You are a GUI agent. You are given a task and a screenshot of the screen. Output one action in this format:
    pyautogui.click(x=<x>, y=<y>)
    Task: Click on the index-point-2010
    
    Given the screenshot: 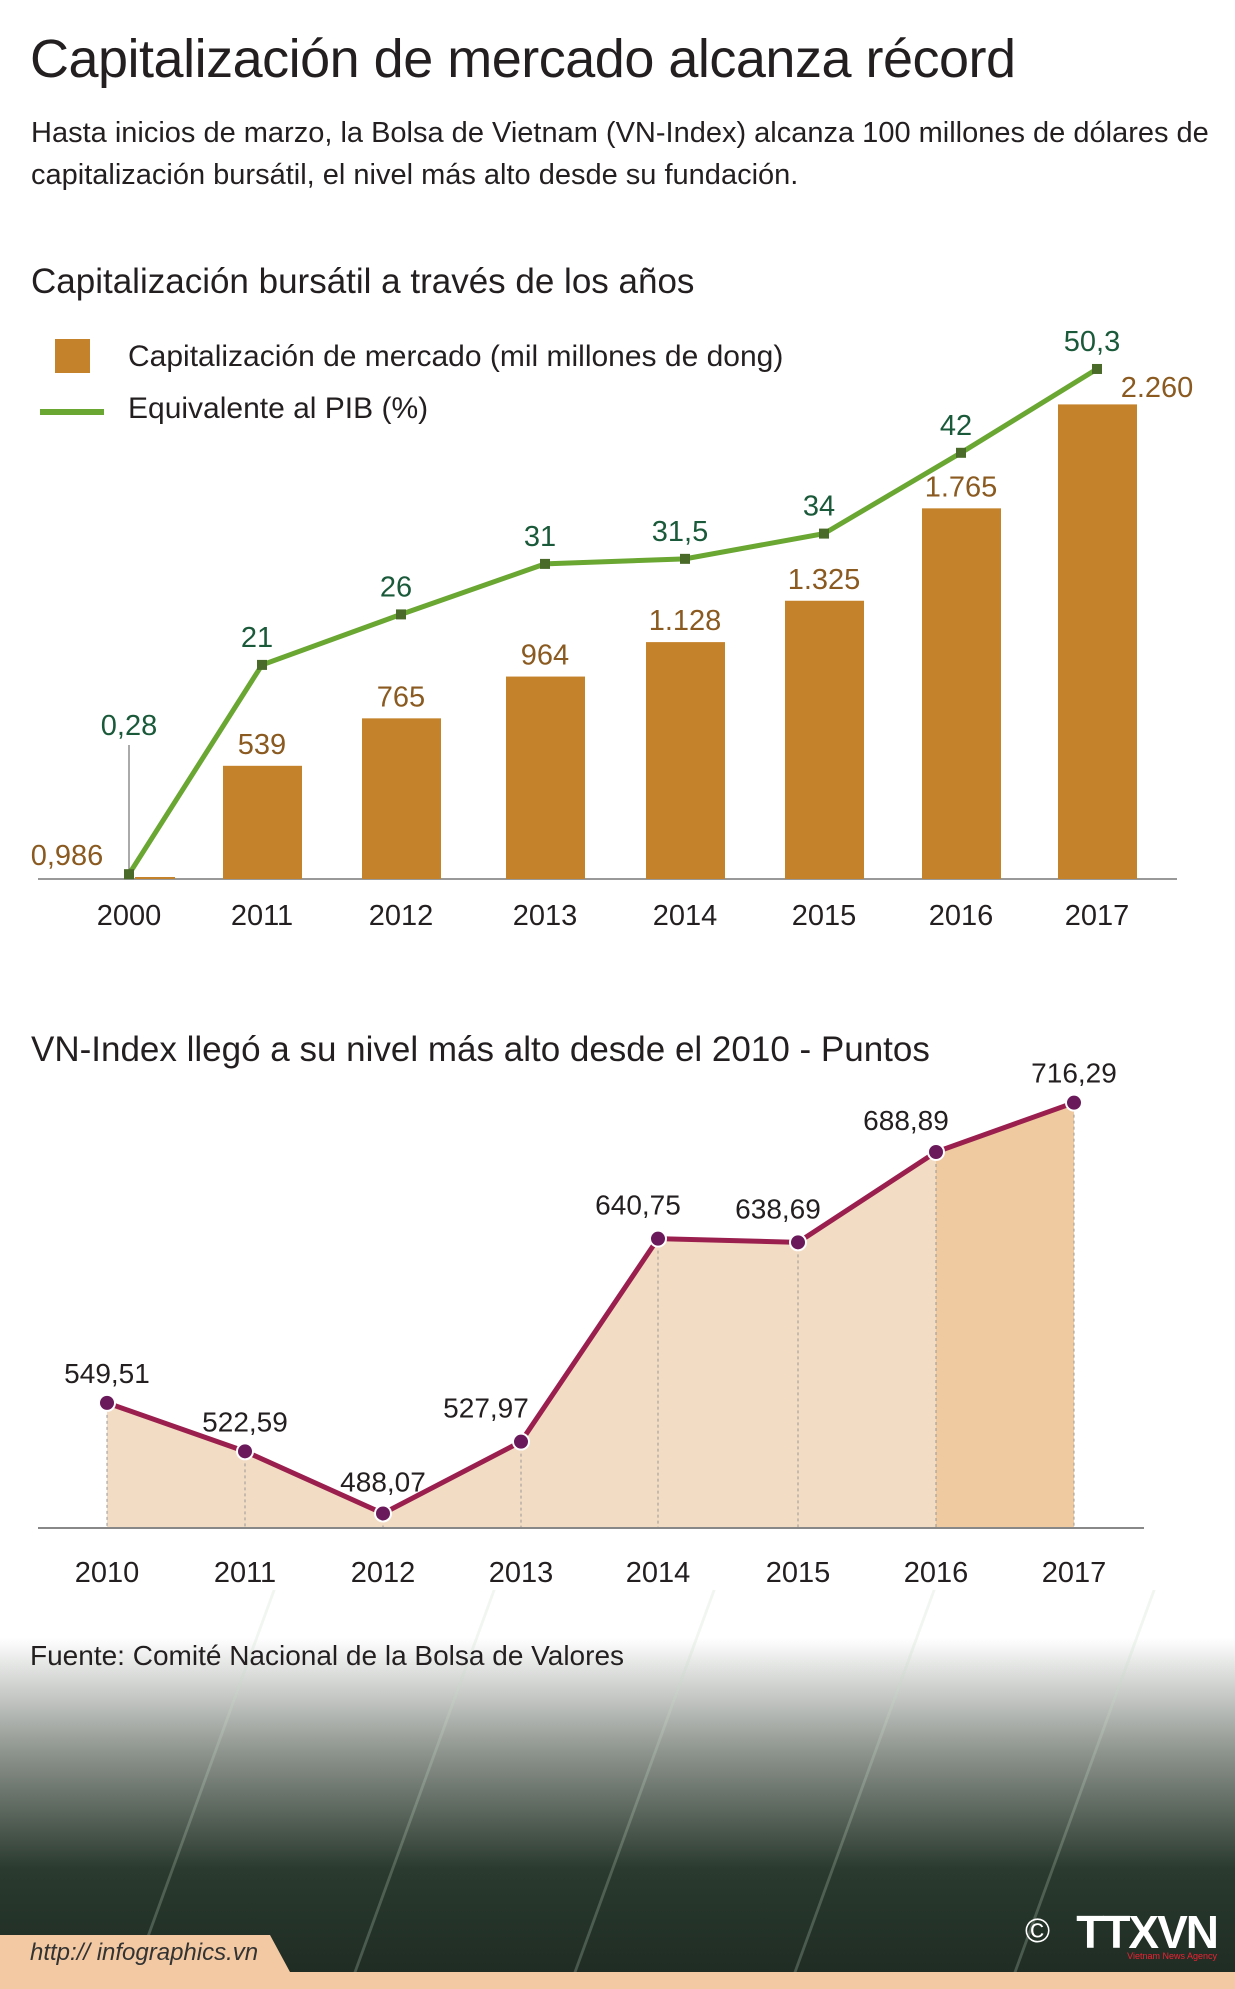 What is the action you would take?
    pyautogui.click(x=107, y=1402)
    